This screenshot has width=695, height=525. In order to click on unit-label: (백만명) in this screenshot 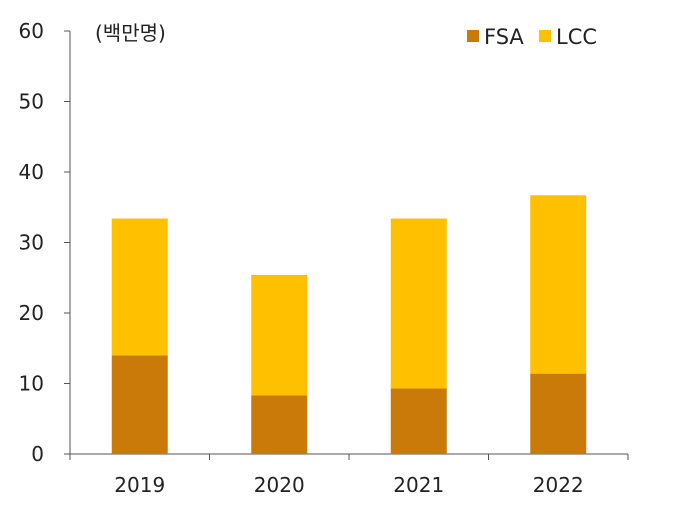, I will do `click(130, 33)`.